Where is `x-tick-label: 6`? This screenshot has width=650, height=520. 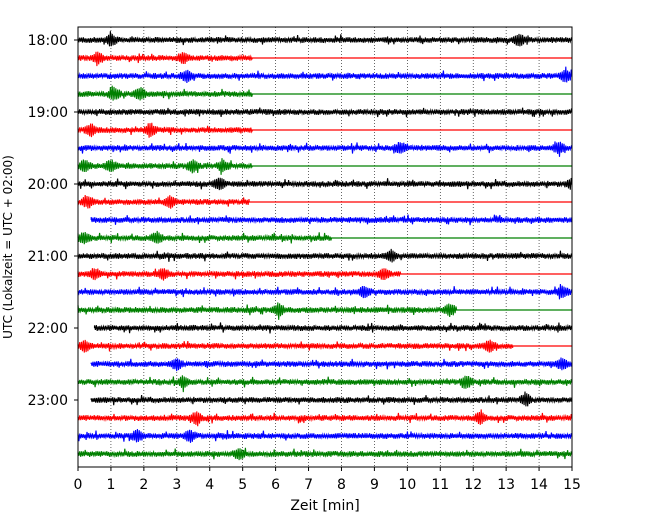 x-tick-label: 6 is located at coordinates (275, 485).